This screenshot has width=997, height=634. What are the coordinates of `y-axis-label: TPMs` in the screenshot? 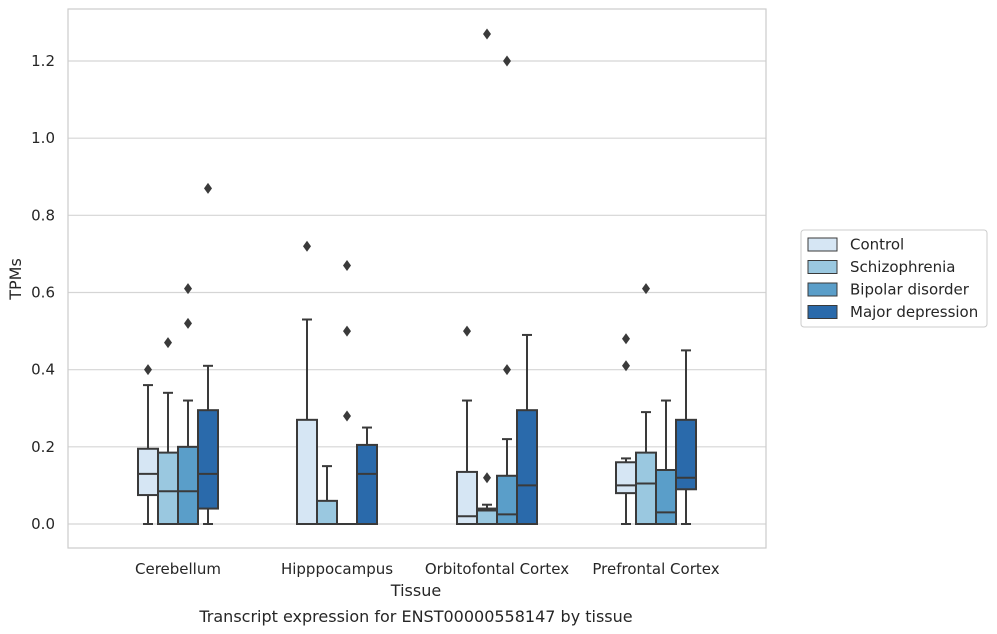 It's located at (15, 279).